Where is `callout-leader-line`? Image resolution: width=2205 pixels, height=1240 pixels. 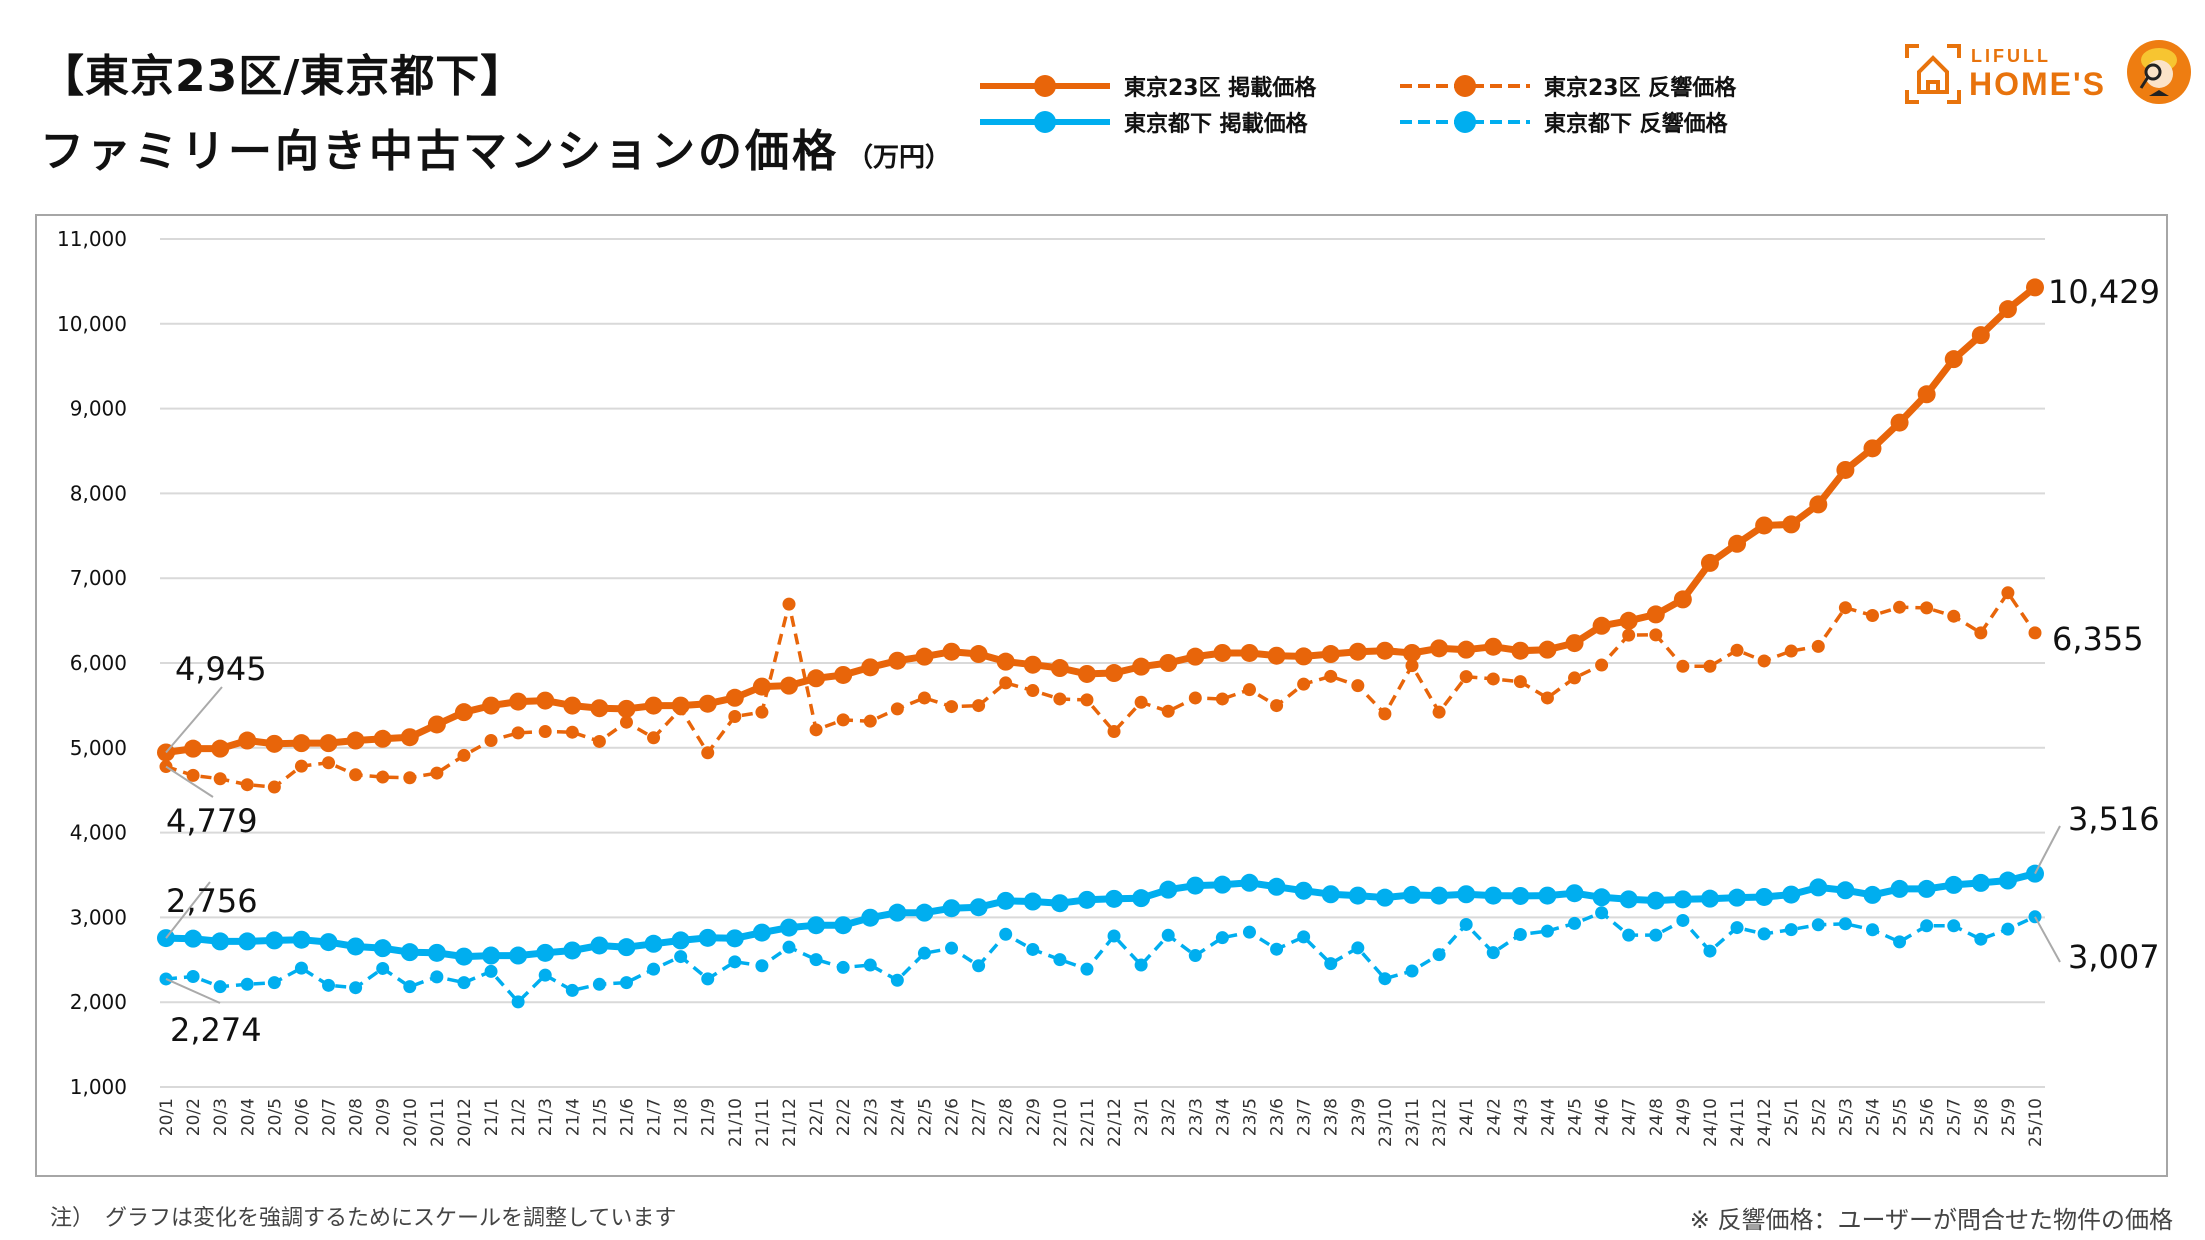
callout-leader-line is located at coordinates (188, 910).